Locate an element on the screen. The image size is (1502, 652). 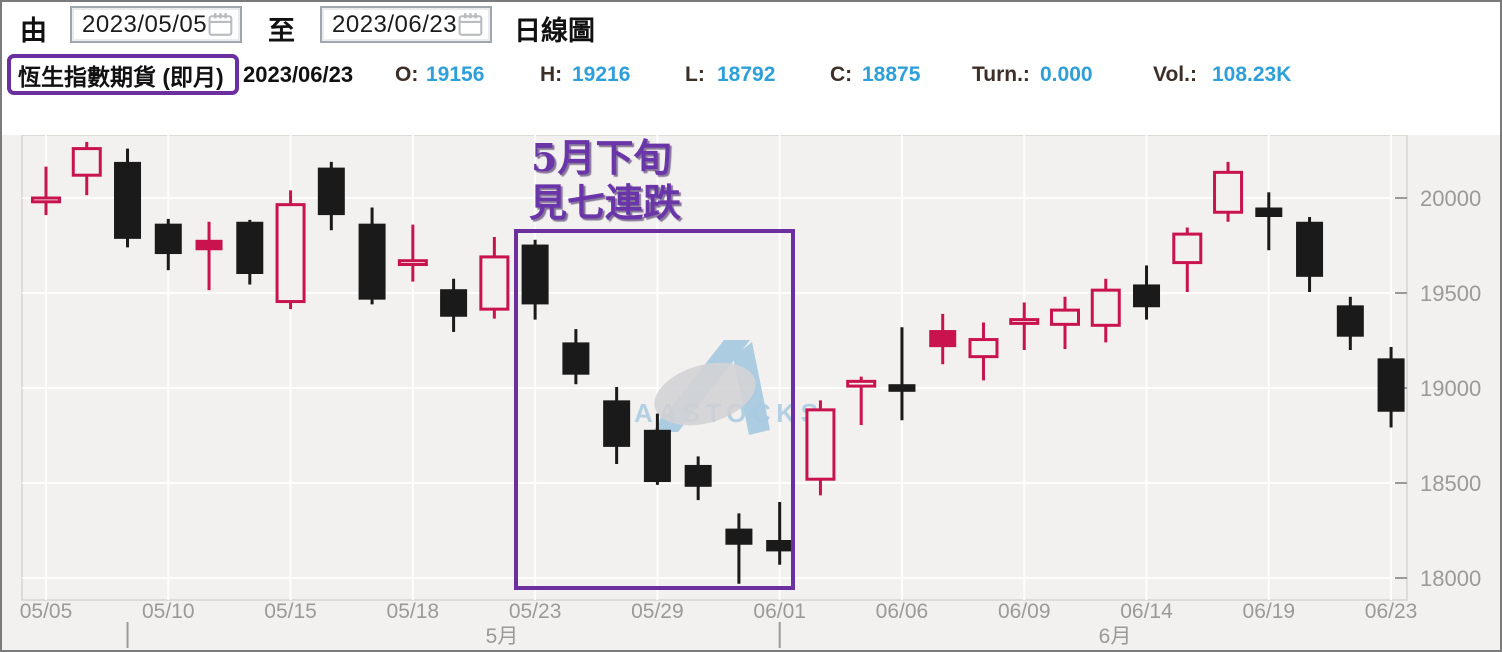
y-axis-label: 18000 is located at coordinates (1450, 578).